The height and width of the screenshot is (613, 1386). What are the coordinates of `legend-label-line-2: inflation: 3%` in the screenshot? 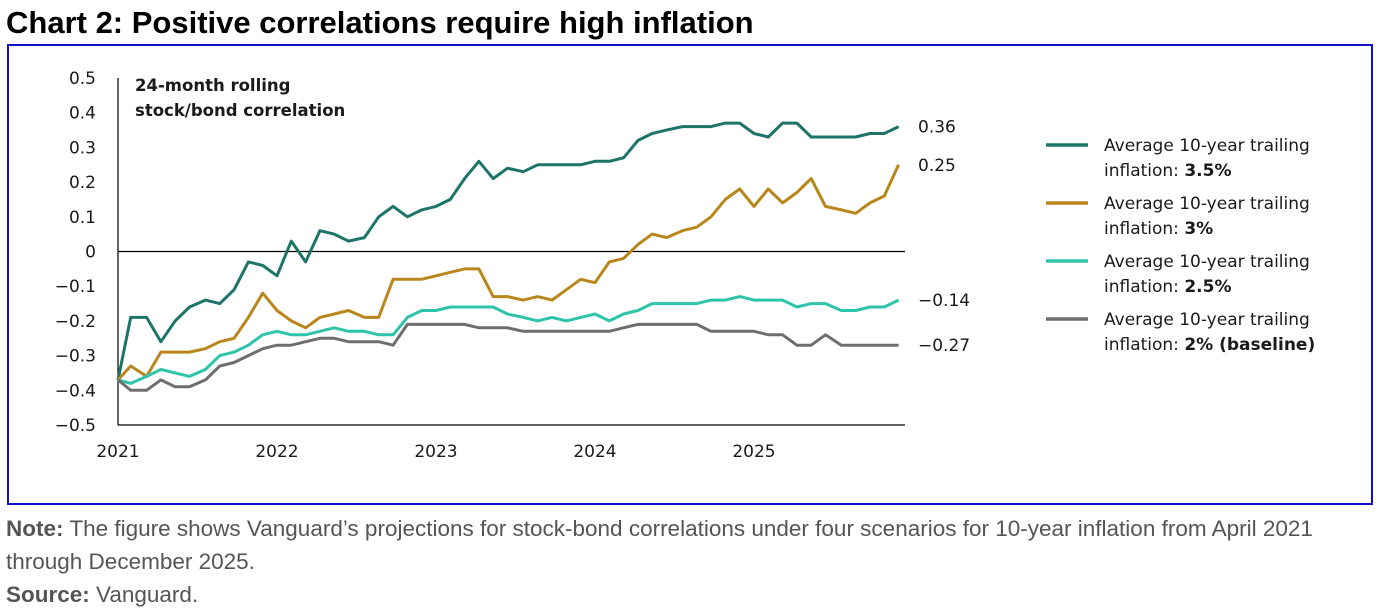 It's located at (1158, 229).